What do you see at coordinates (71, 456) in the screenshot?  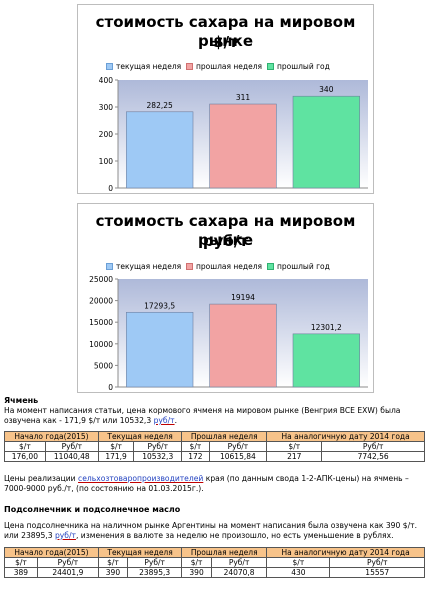 I see `table-value-cell: 11040,48` at bounding box center [71, 456].